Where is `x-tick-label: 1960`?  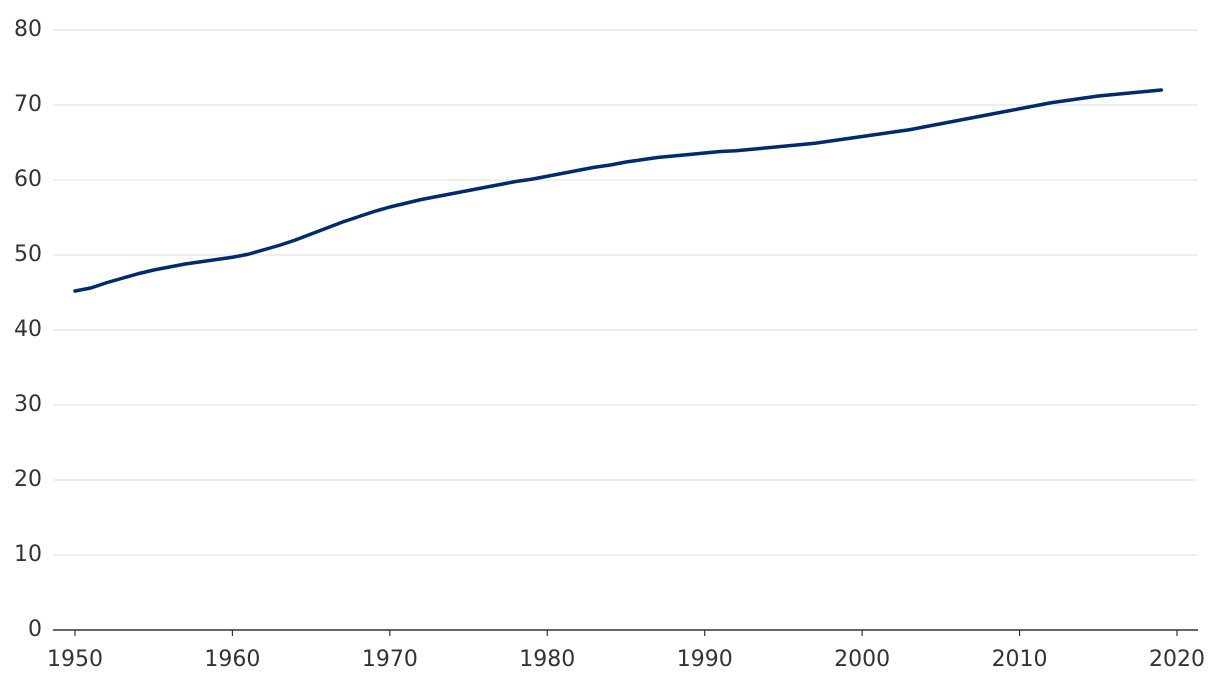 x-tick-label: 1960 is located at coordinates (232, 659).